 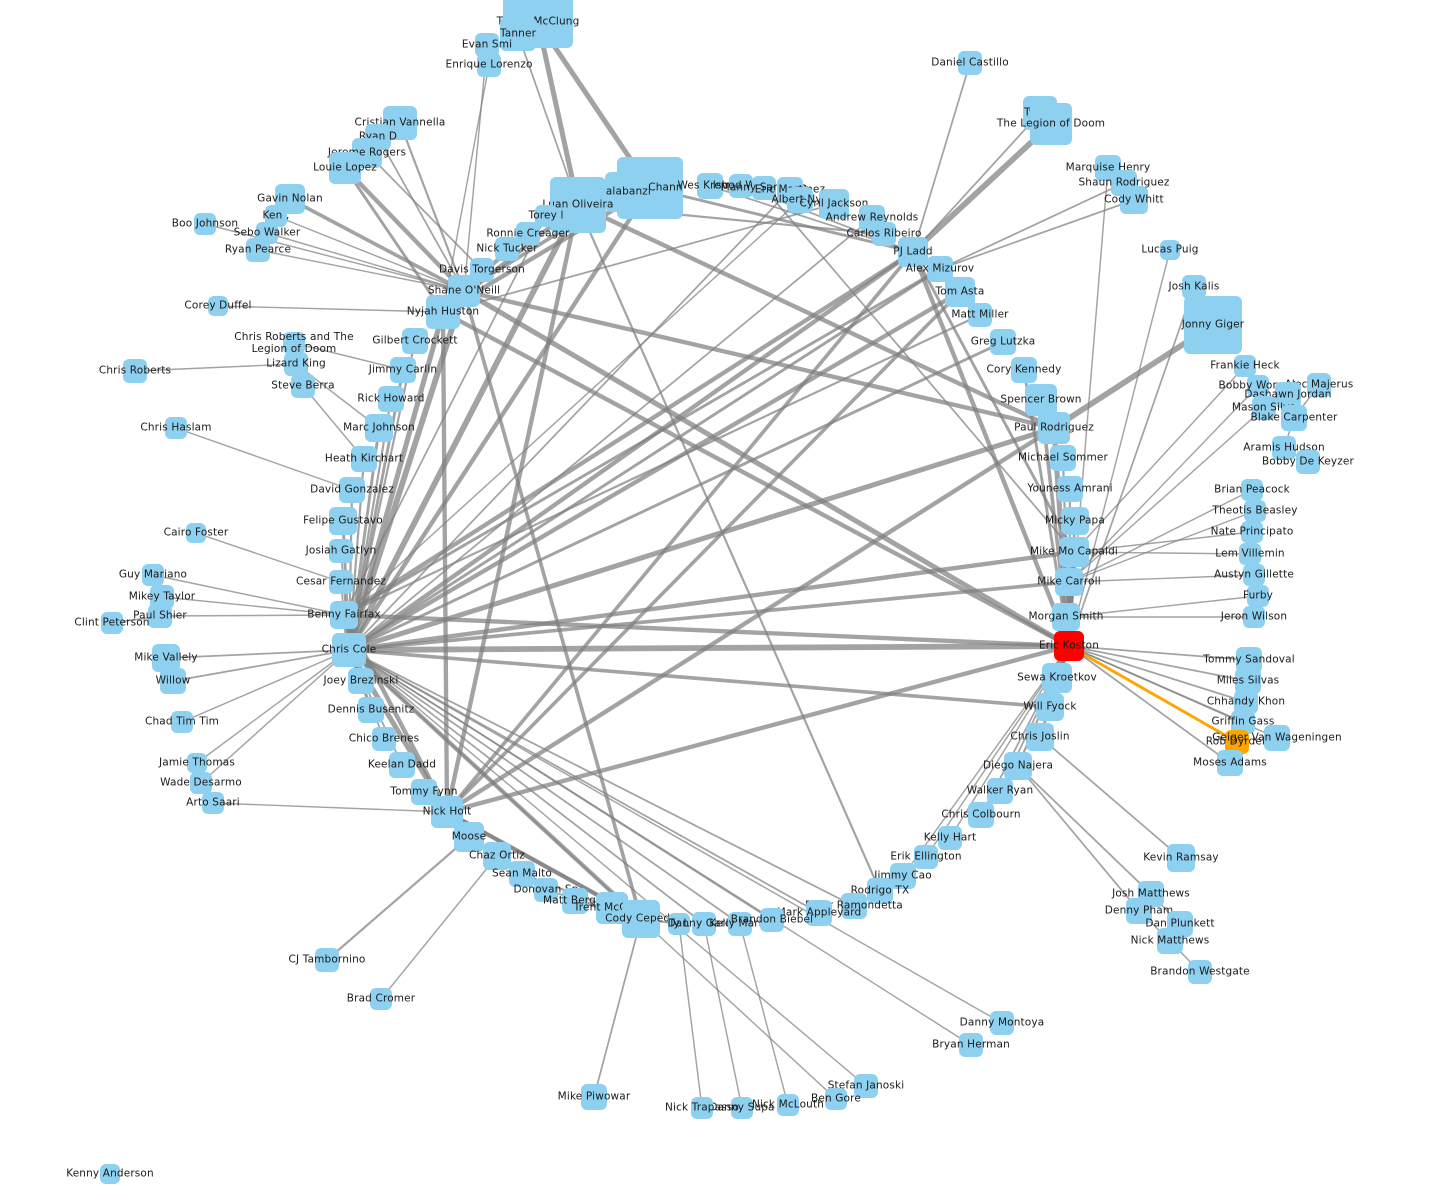 What do you see at coordinates (1250, 554) in the screenshot?
I see `graph-node-lem-villemin` at bounding box center [1250, 554].